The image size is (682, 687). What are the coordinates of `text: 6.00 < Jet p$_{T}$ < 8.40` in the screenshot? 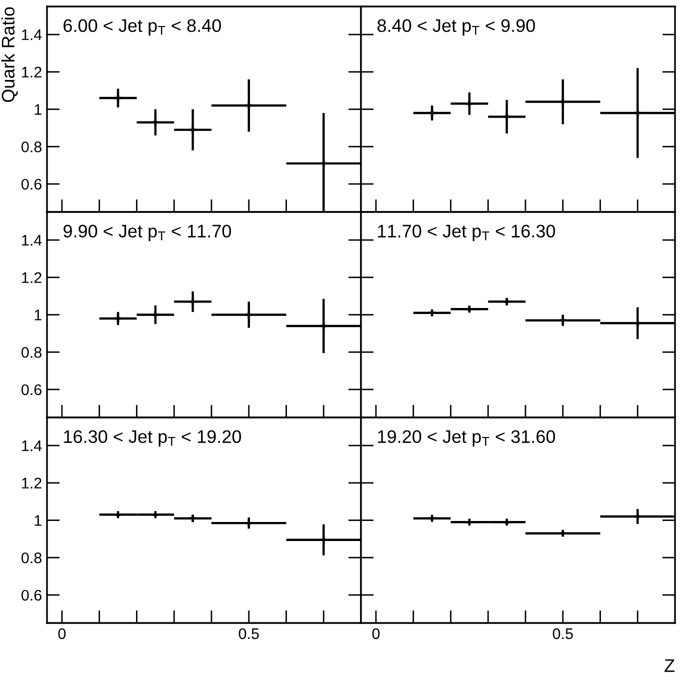 It's located at (142, 27).